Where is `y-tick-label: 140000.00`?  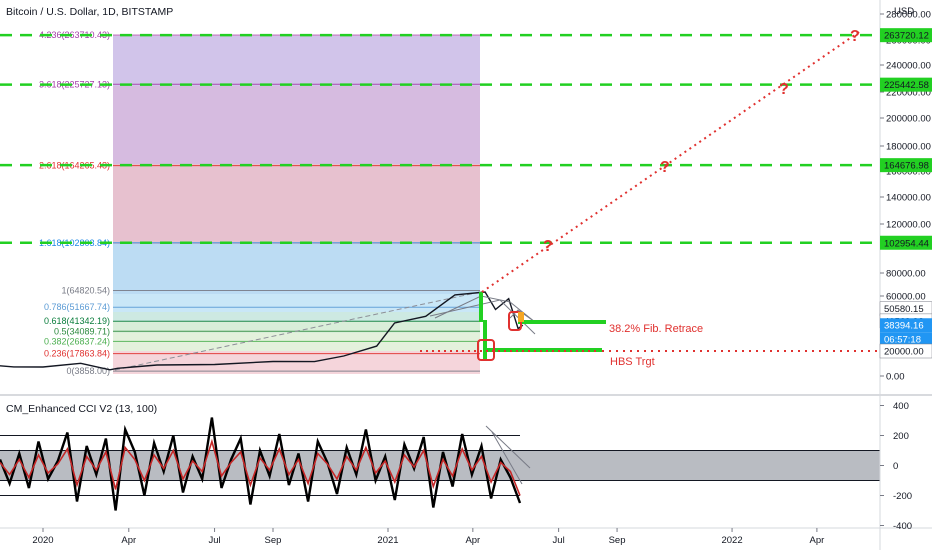 y-tick-label: 140000.00 is located at coordinates (908, 198).